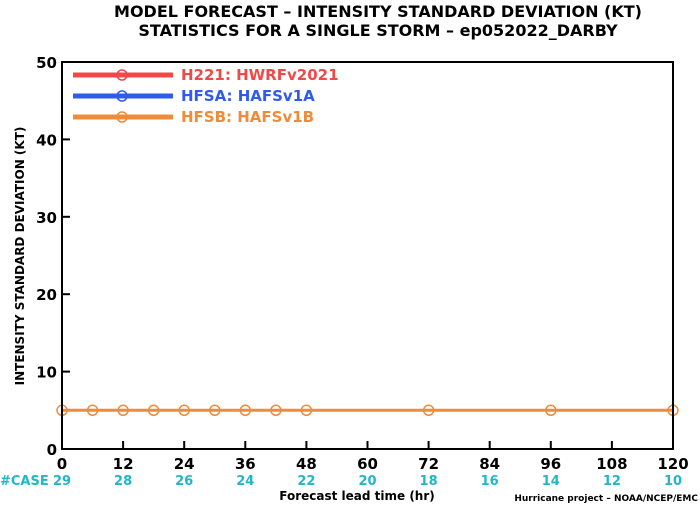  What do you see at coordinates (184, 464) in the screenshot?
I see `x-tick-label: 24` at bounding box center [184, 464].